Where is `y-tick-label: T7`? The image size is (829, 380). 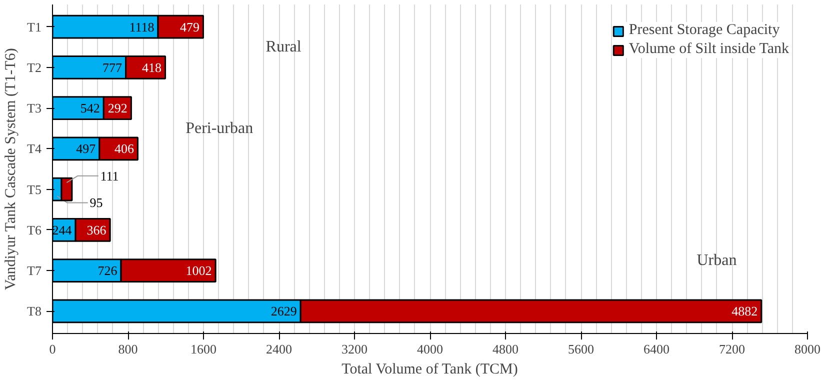
y-tick-label: T7 is located at coordinates (34, 270).